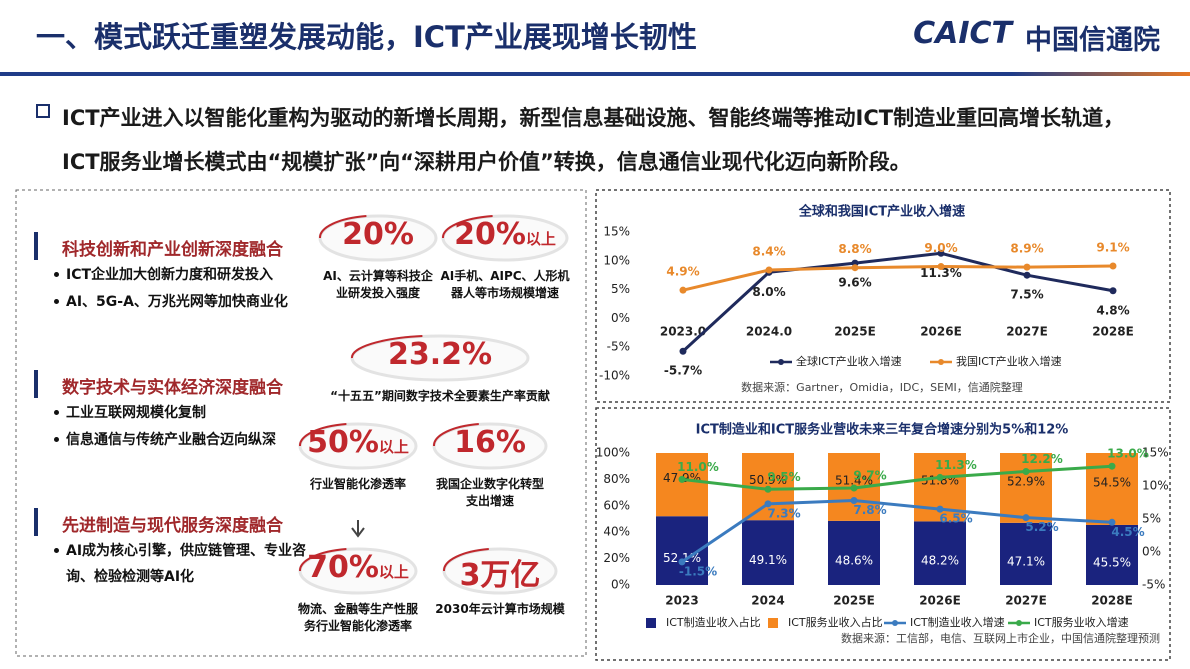 The width and height of the screenshot is (1190, 669). Describe the element at coordinates (620, 289) in the screenshot. I see `y-tick-label: 5%` at that location.